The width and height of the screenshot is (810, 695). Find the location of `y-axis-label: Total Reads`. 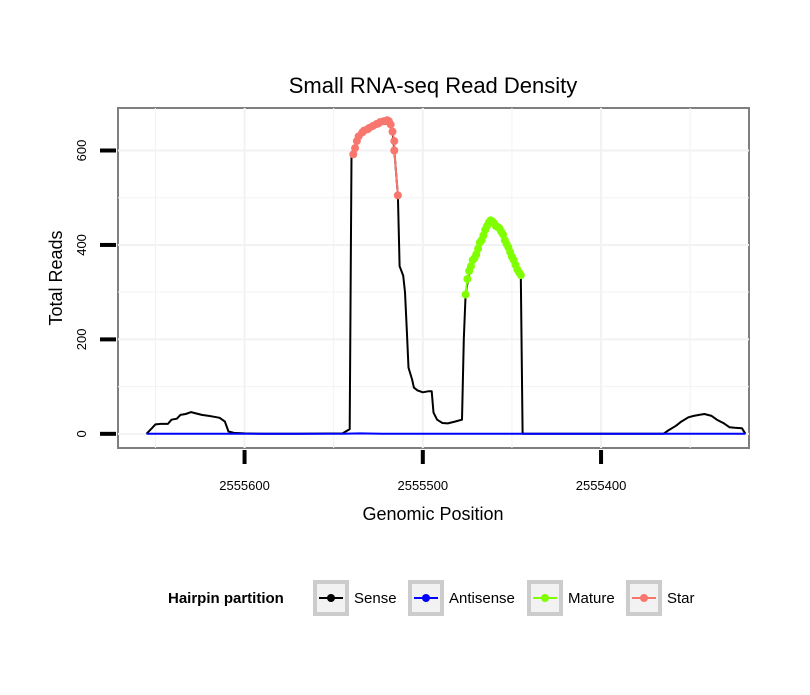

y-axis-label: Total Reads is located at coordinates (56, 277).